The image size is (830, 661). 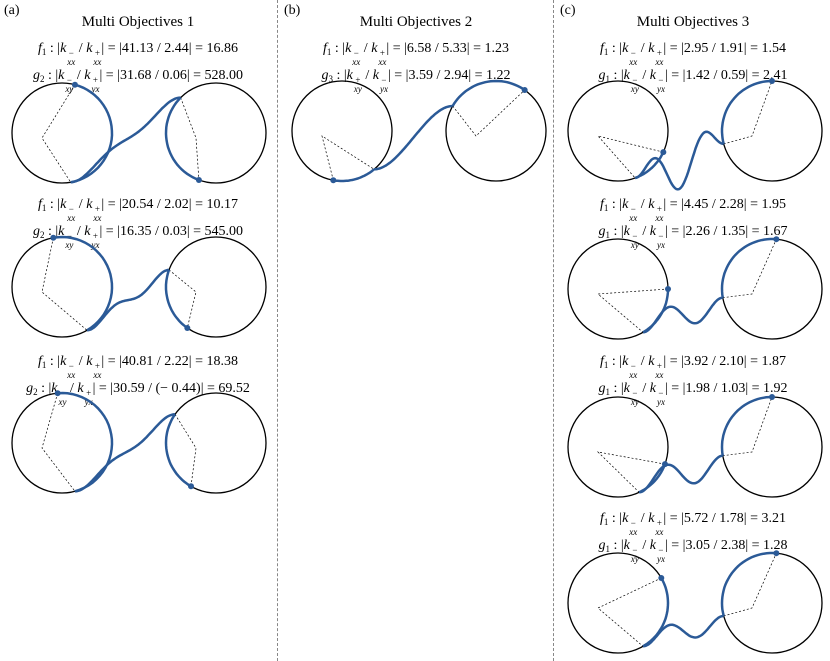 What do you see at coordinates (171, 388) in the screenshot?
I see `formula-text: | = |30.59 / (− 0.44)| = 69.52` at bounding box center [171, 388].